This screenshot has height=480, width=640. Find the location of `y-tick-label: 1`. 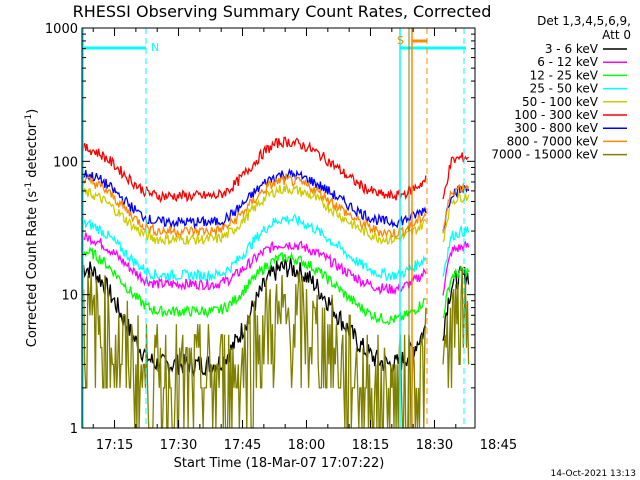

y-tick-label: 1 is located at coordinates (74, 429).